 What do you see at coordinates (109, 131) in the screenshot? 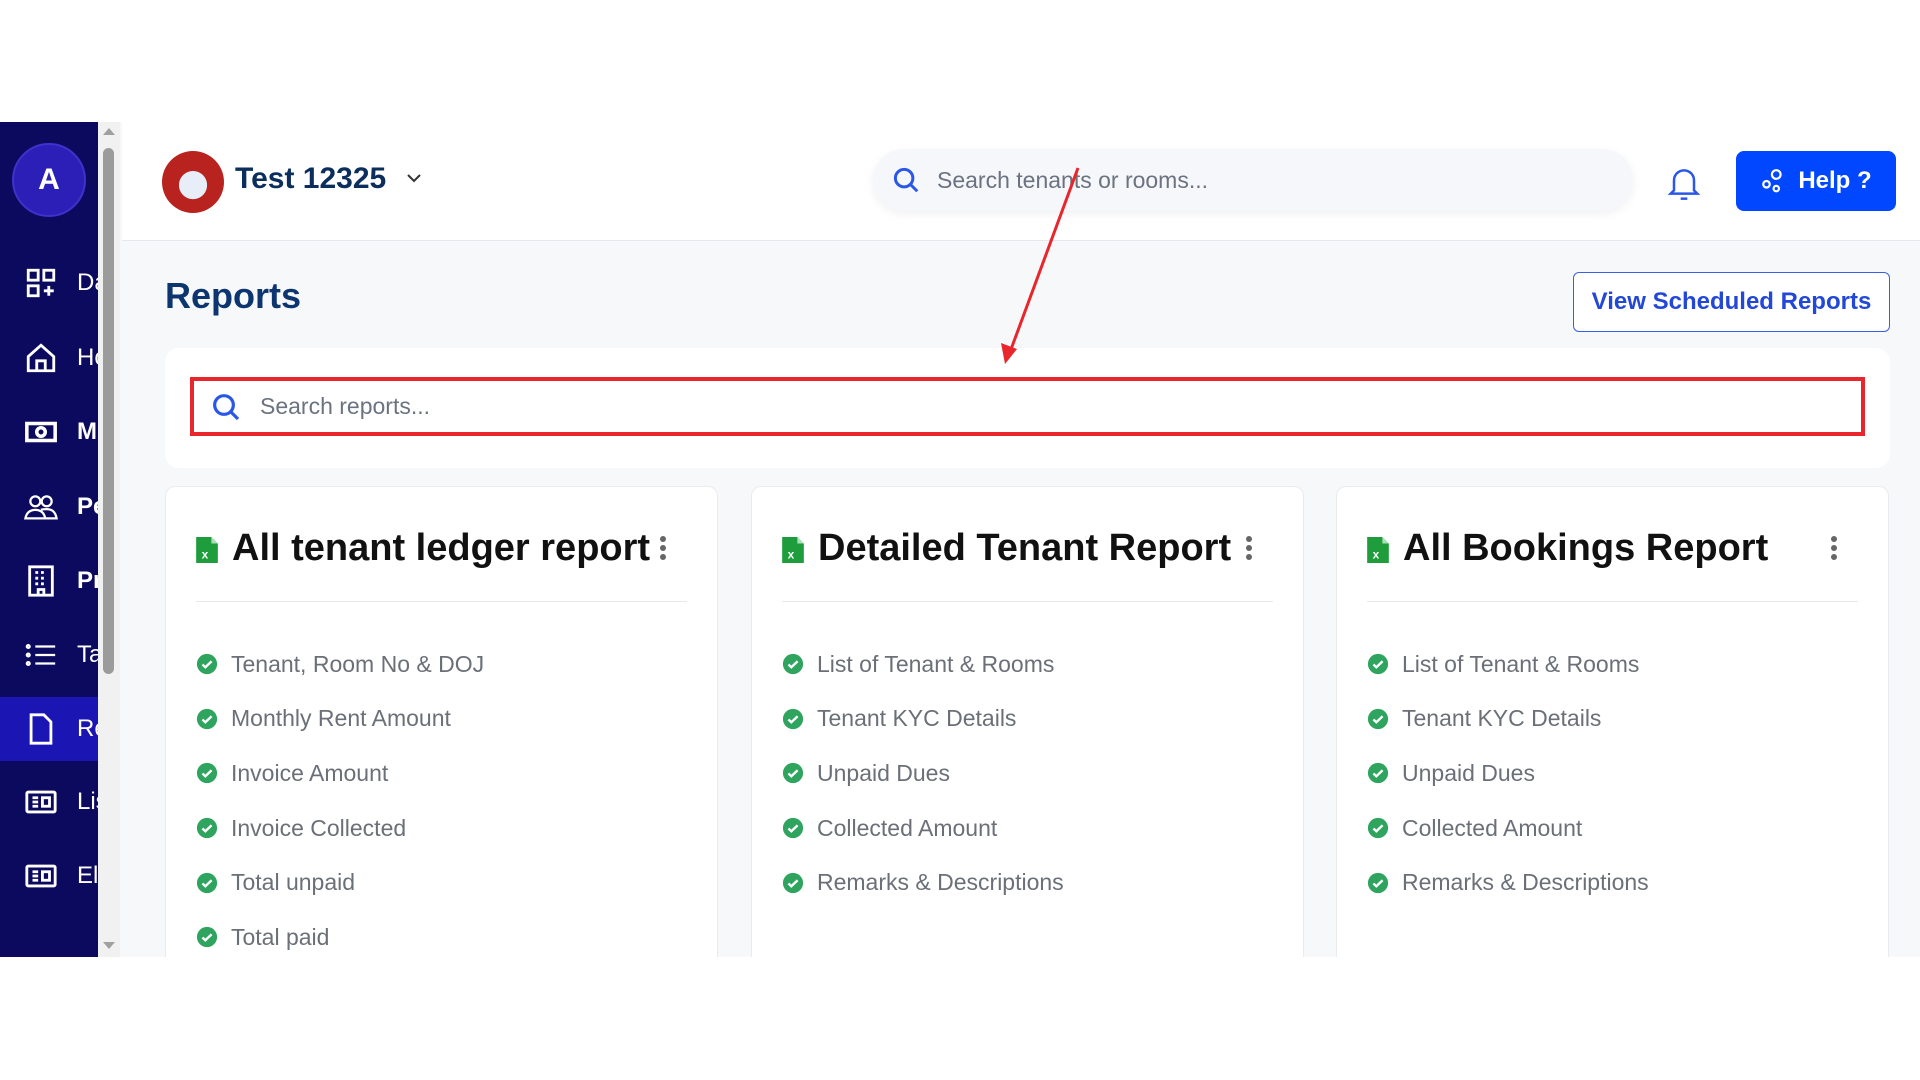
I see `scroll-up-icon` at bounding box center [109, 131].